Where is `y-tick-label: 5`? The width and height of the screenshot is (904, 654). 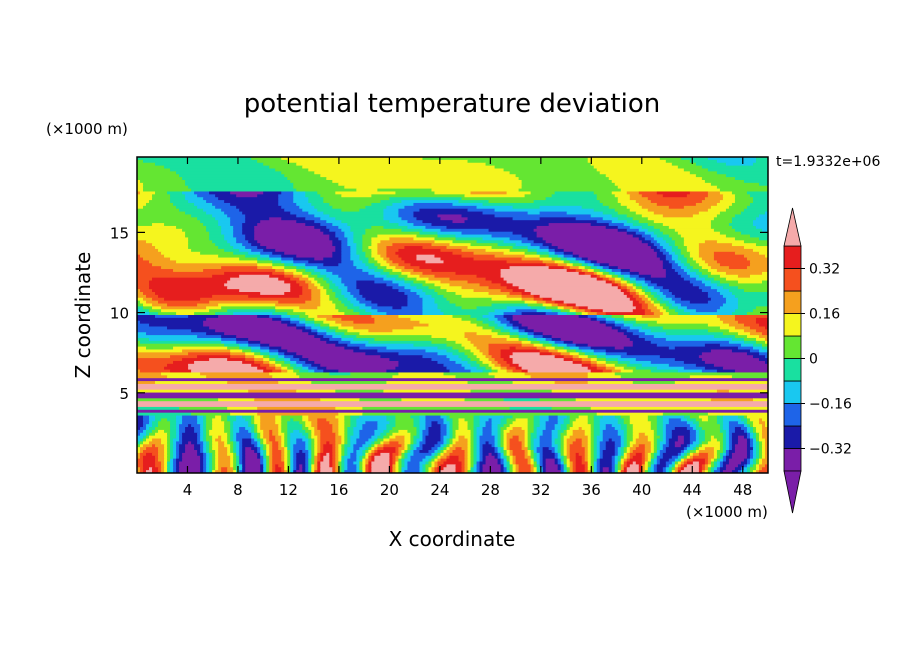
y-tick-label: 5 is located at coordinates (124, 394).